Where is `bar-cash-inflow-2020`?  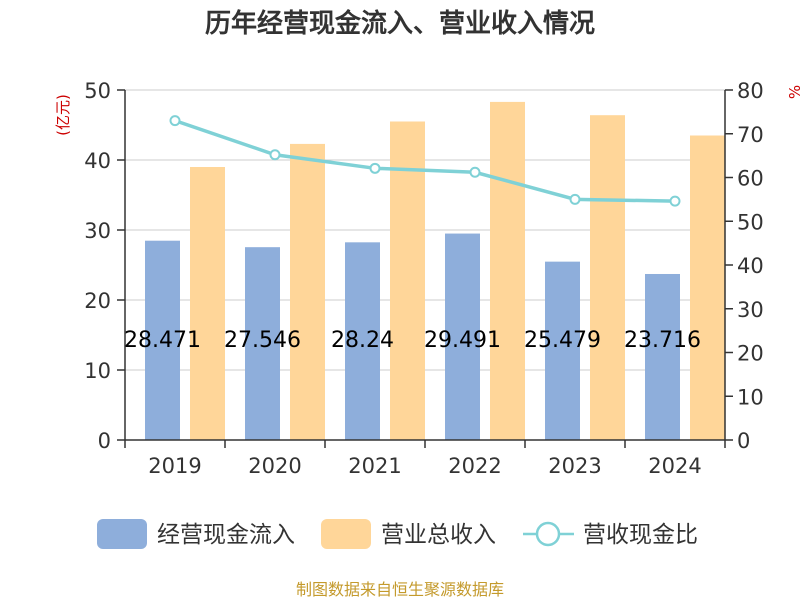 bar-cash-inflow-2020 is located at coordinates (262, 343).